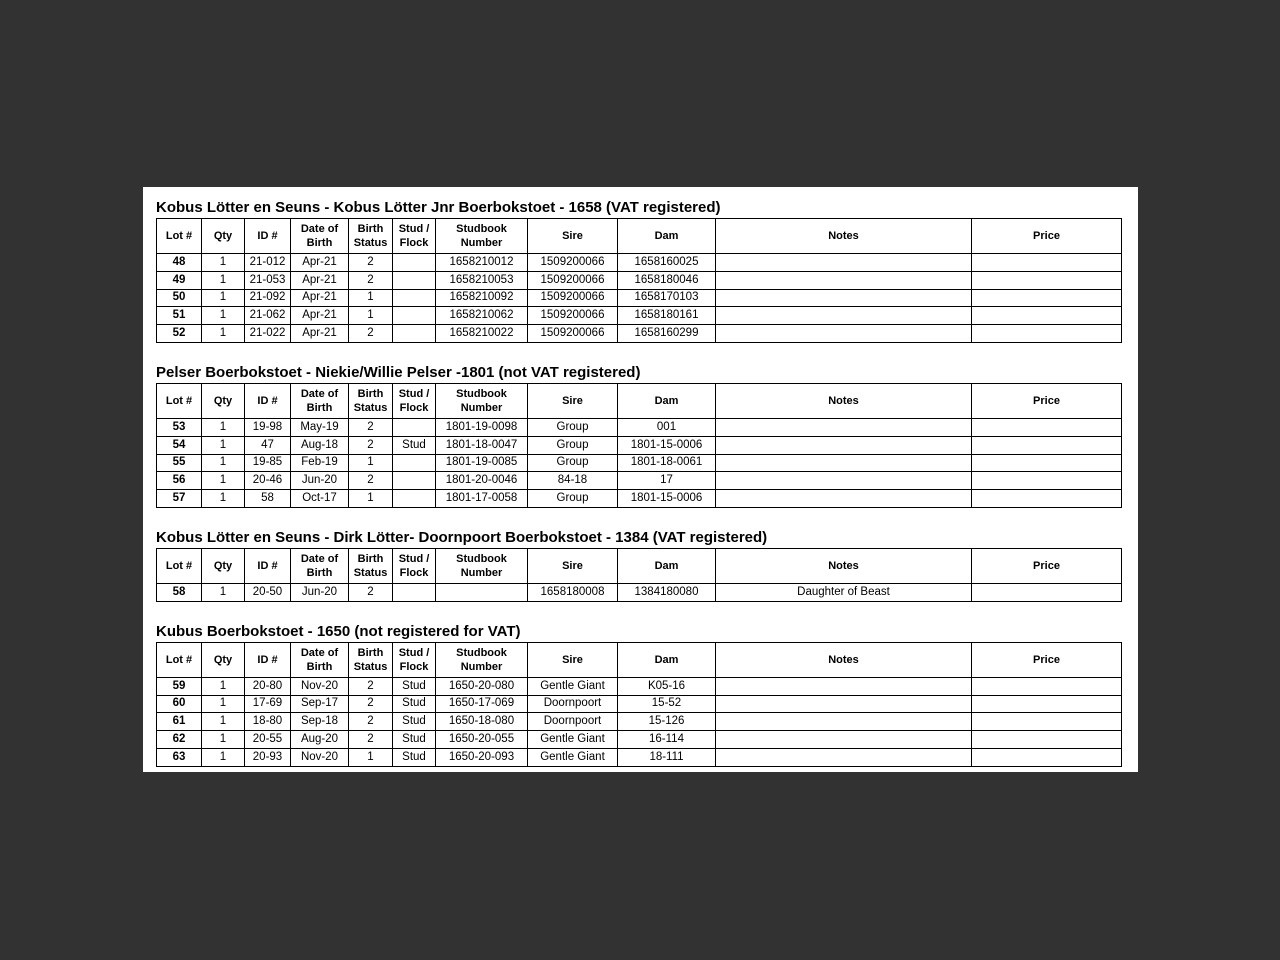 The height and width of the screenshot is (960, 1280). Describe the element at coordinates (481, 739) in the screenshot. I see `table-cell: 1650-20-055` at that location.